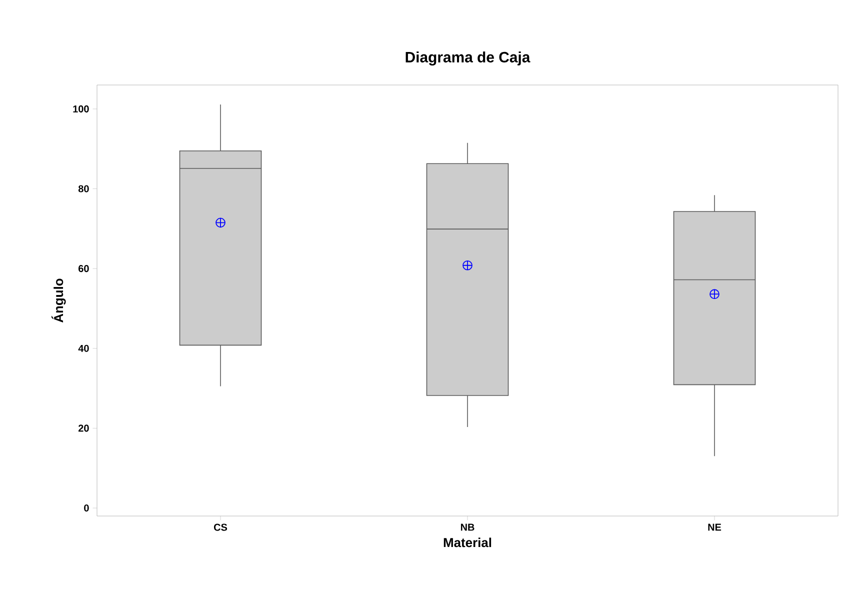 The width and height of the screenshot is (864, 589). I want to click on y-tick-label: 60, so click(83, 268).